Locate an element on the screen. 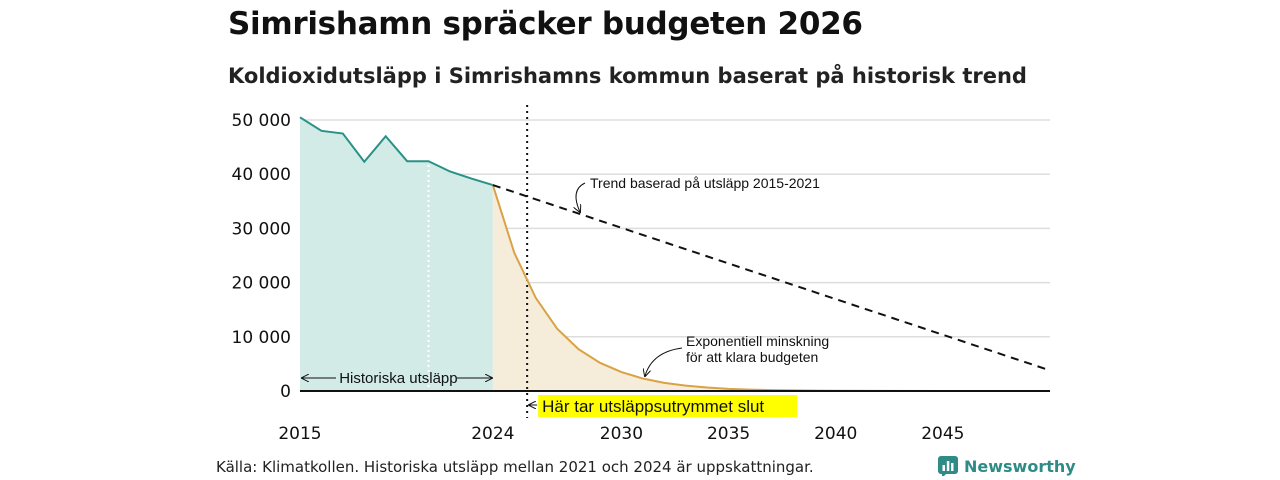  x-tick-label: 2015 is located at coordinates (299, 434).